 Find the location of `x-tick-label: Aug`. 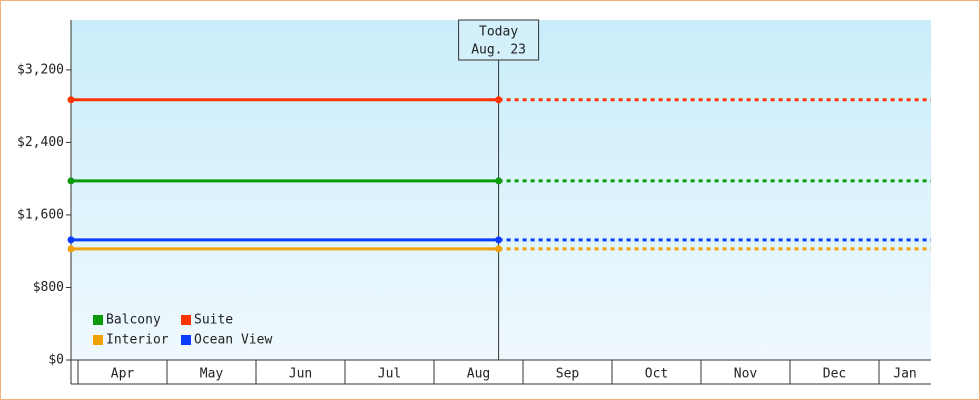

x-tick-label: Aug is located at coordinates (478, 374).